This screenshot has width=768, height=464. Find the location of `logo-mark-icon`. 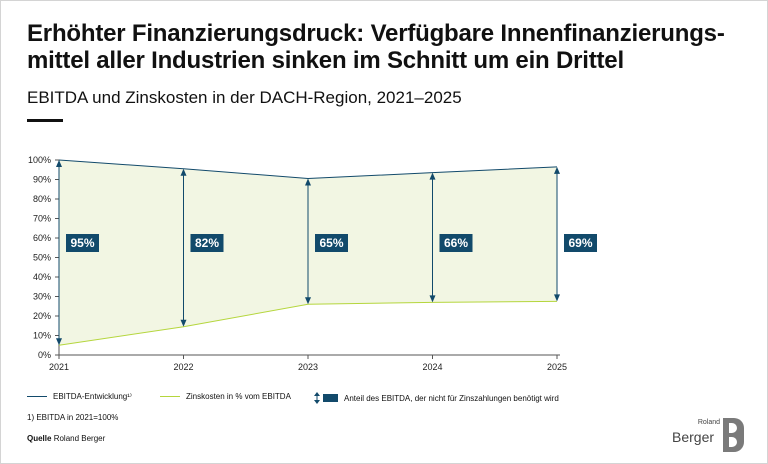

logo-mark-icon is located at coordinates (733, 435).